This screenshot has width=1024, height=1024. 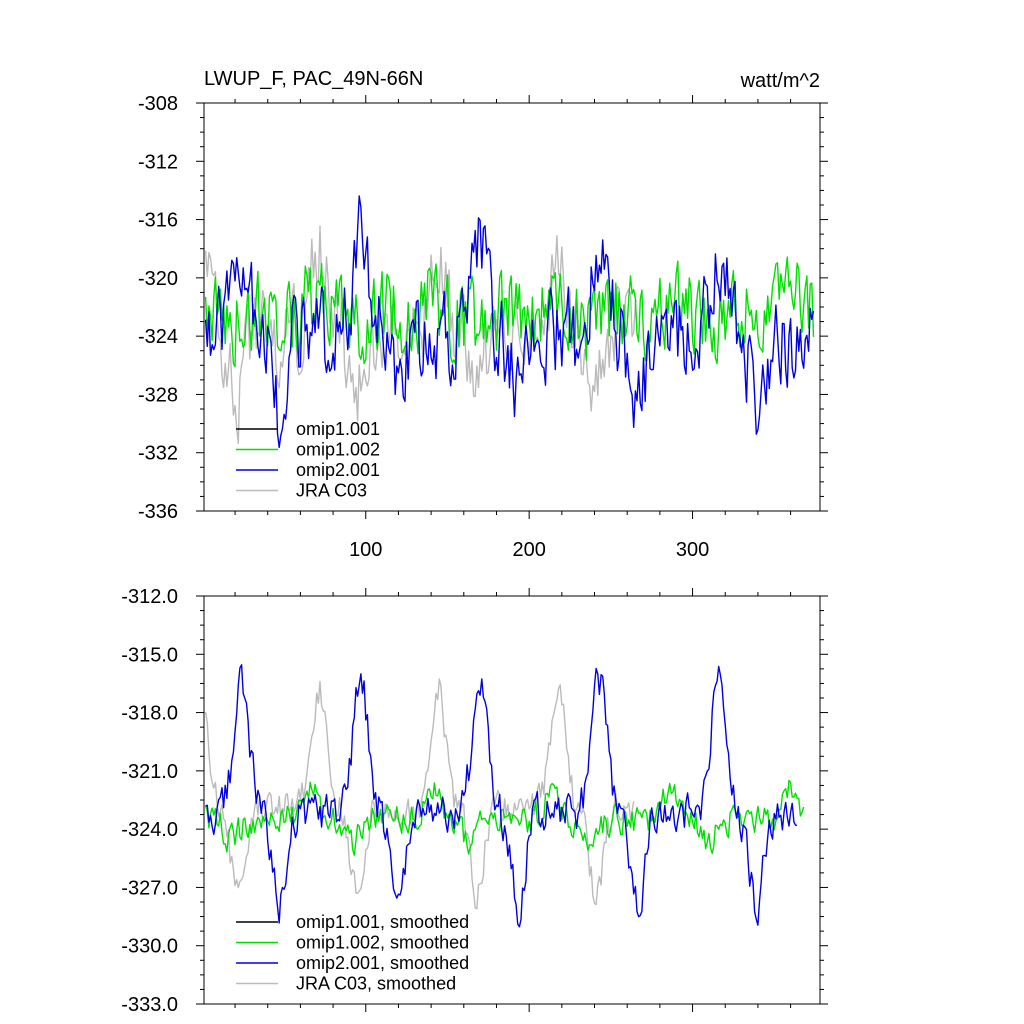 What do you see at coordinates (149, 772) in the screenshot?
I see `y-tick-label: -321.0` at bounding box center [149, 772].